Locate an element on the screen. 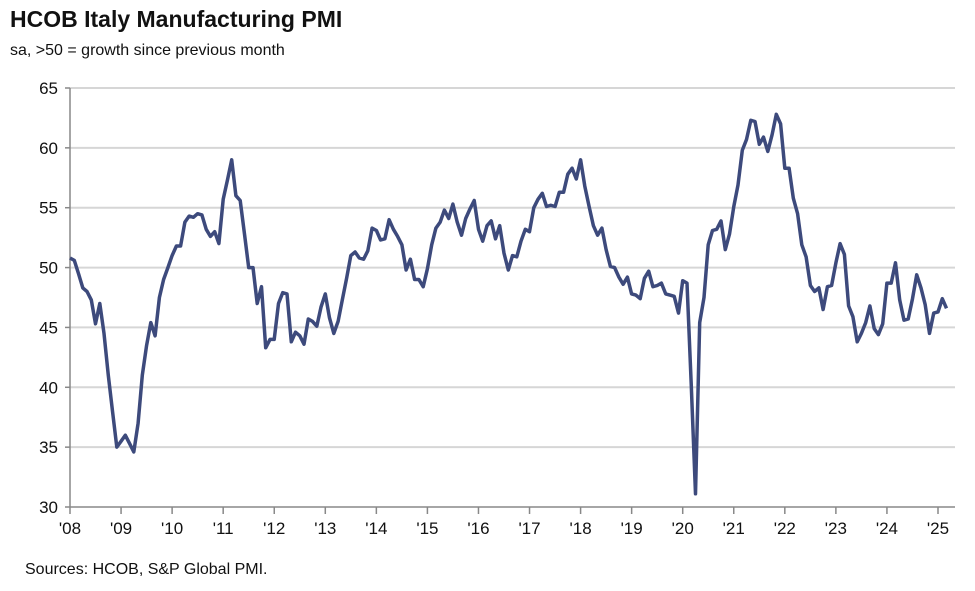 This screenshot has height=591, width=975. x-tick-label: '09 is located at coordinates (121, 528).